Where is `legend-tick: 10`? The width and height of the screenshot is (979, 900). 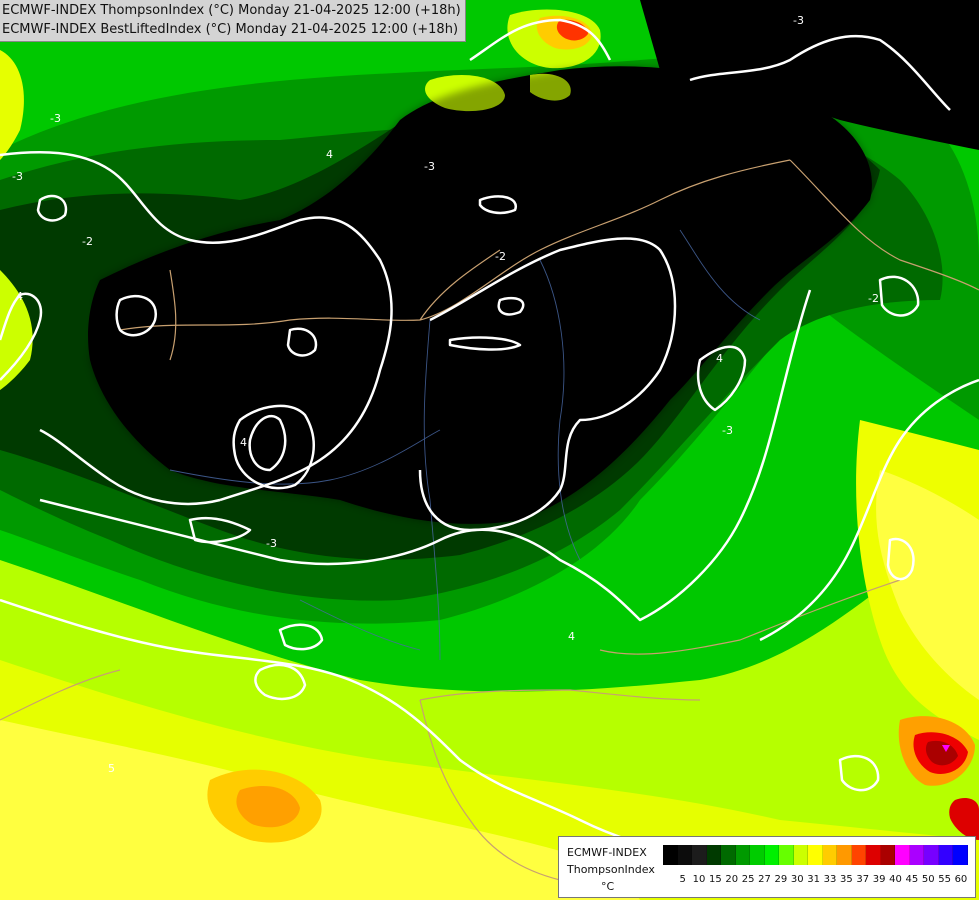 legend-tick: 10 is located at coordinates (699, 879).